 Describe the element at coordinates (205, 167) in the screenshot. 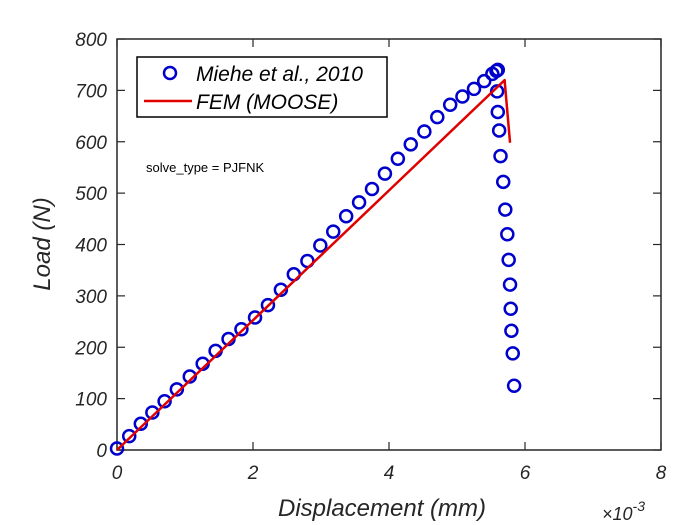

I see `annotation-solve-type: solve_type = PJFNK` at that location.